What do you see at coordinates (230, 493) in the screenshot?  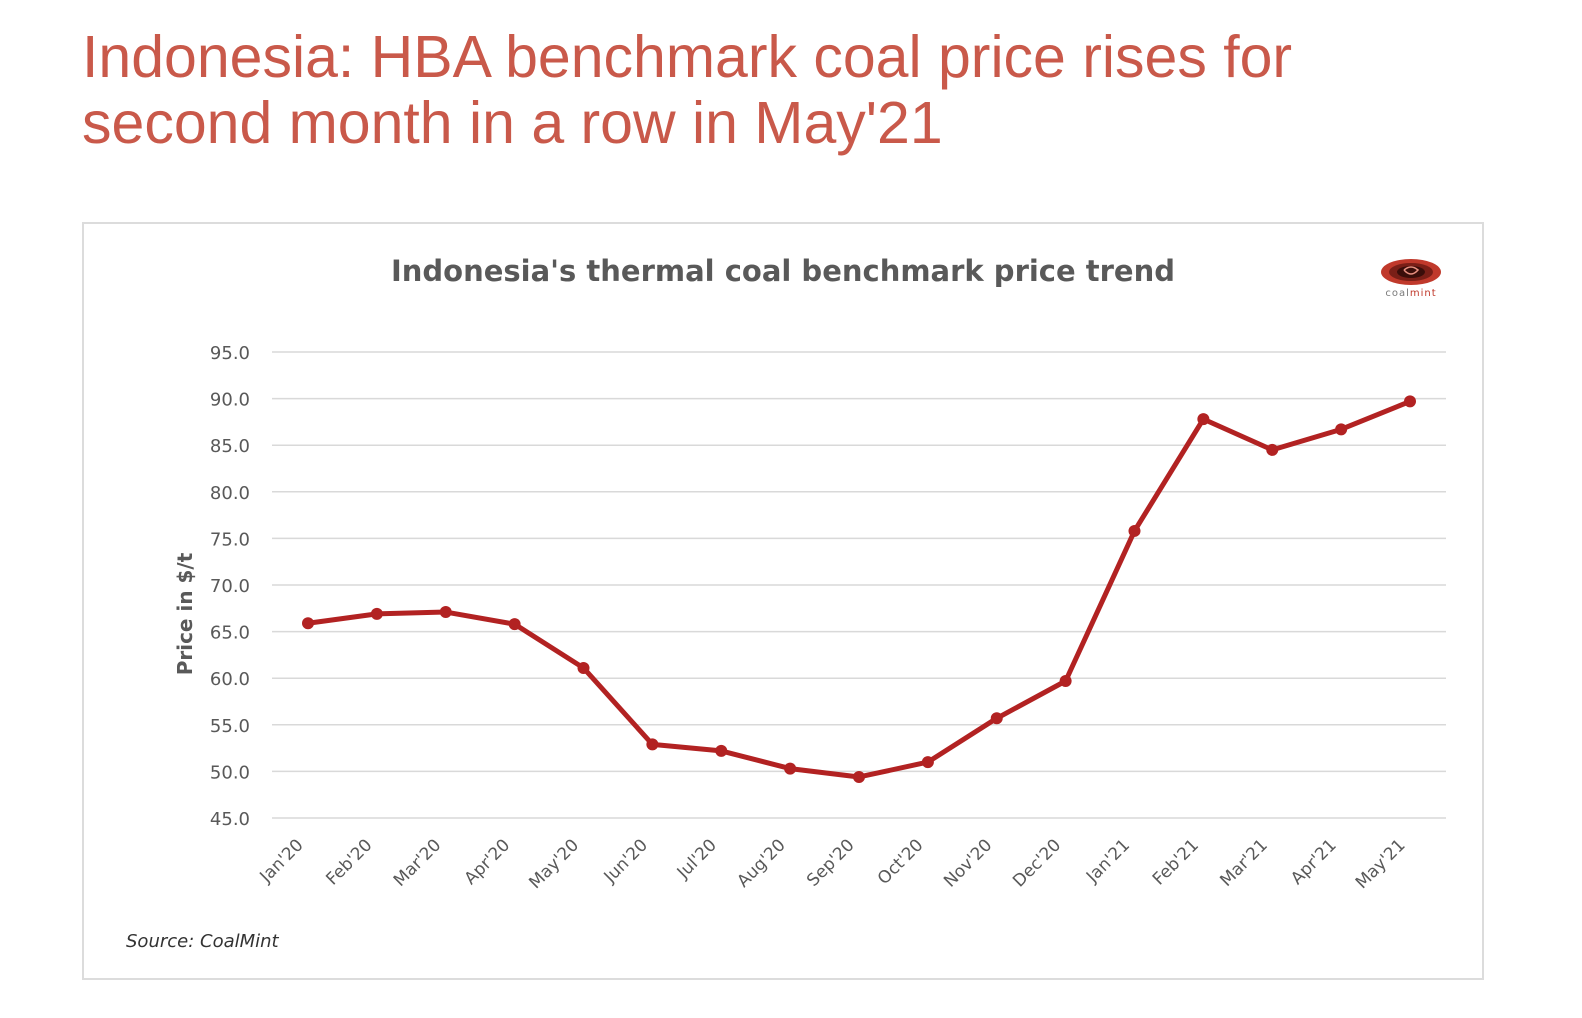 I see `y-tick-label: 80.0` at bounding box center [230, 493].